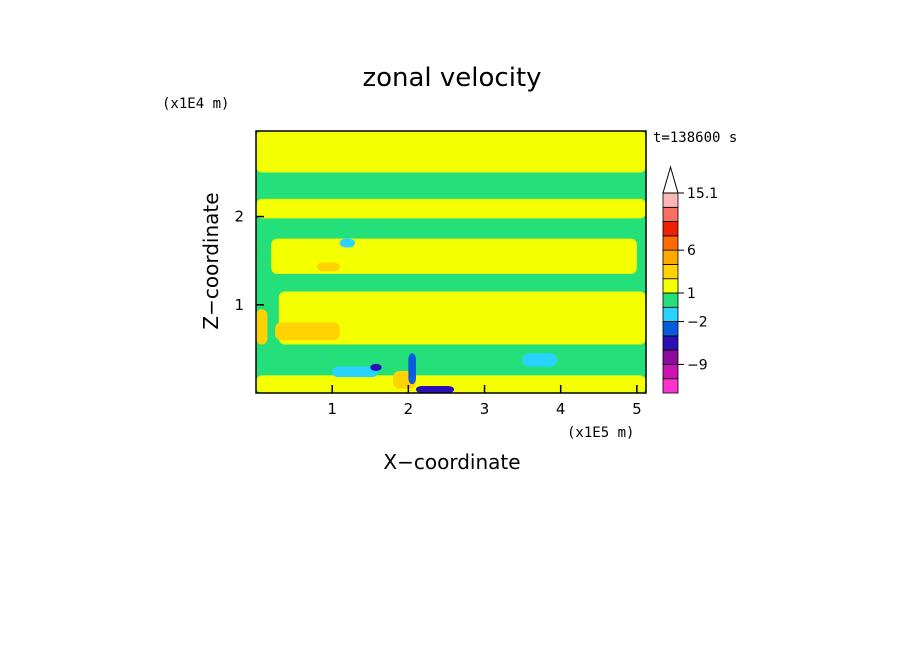  I want to click on y-axis-label: Z−coordinate, so click(211, 260).